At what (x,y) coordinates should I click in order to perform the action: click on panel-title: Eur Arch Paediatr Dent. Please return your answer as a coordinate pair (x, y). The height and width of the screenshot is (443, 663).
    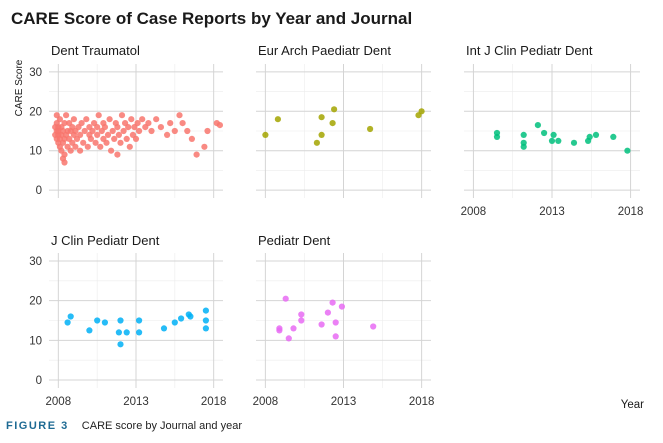
    Looking at the image, I should click on (324, 50).